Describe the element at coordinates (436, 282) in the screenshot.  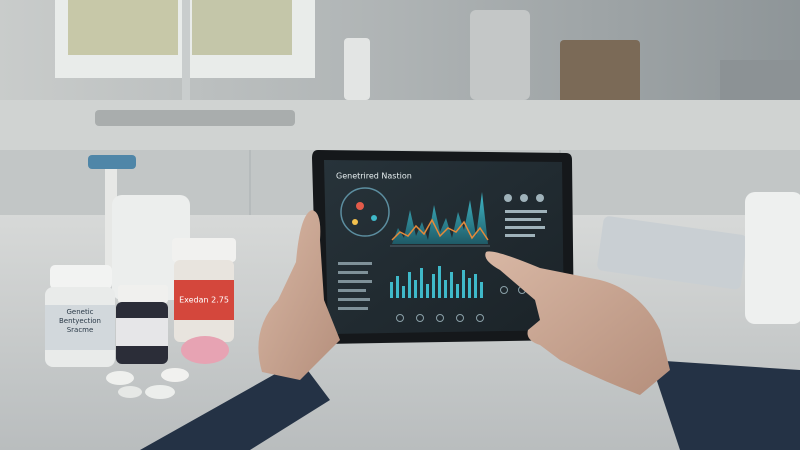
I see `bar-chart` at that location.